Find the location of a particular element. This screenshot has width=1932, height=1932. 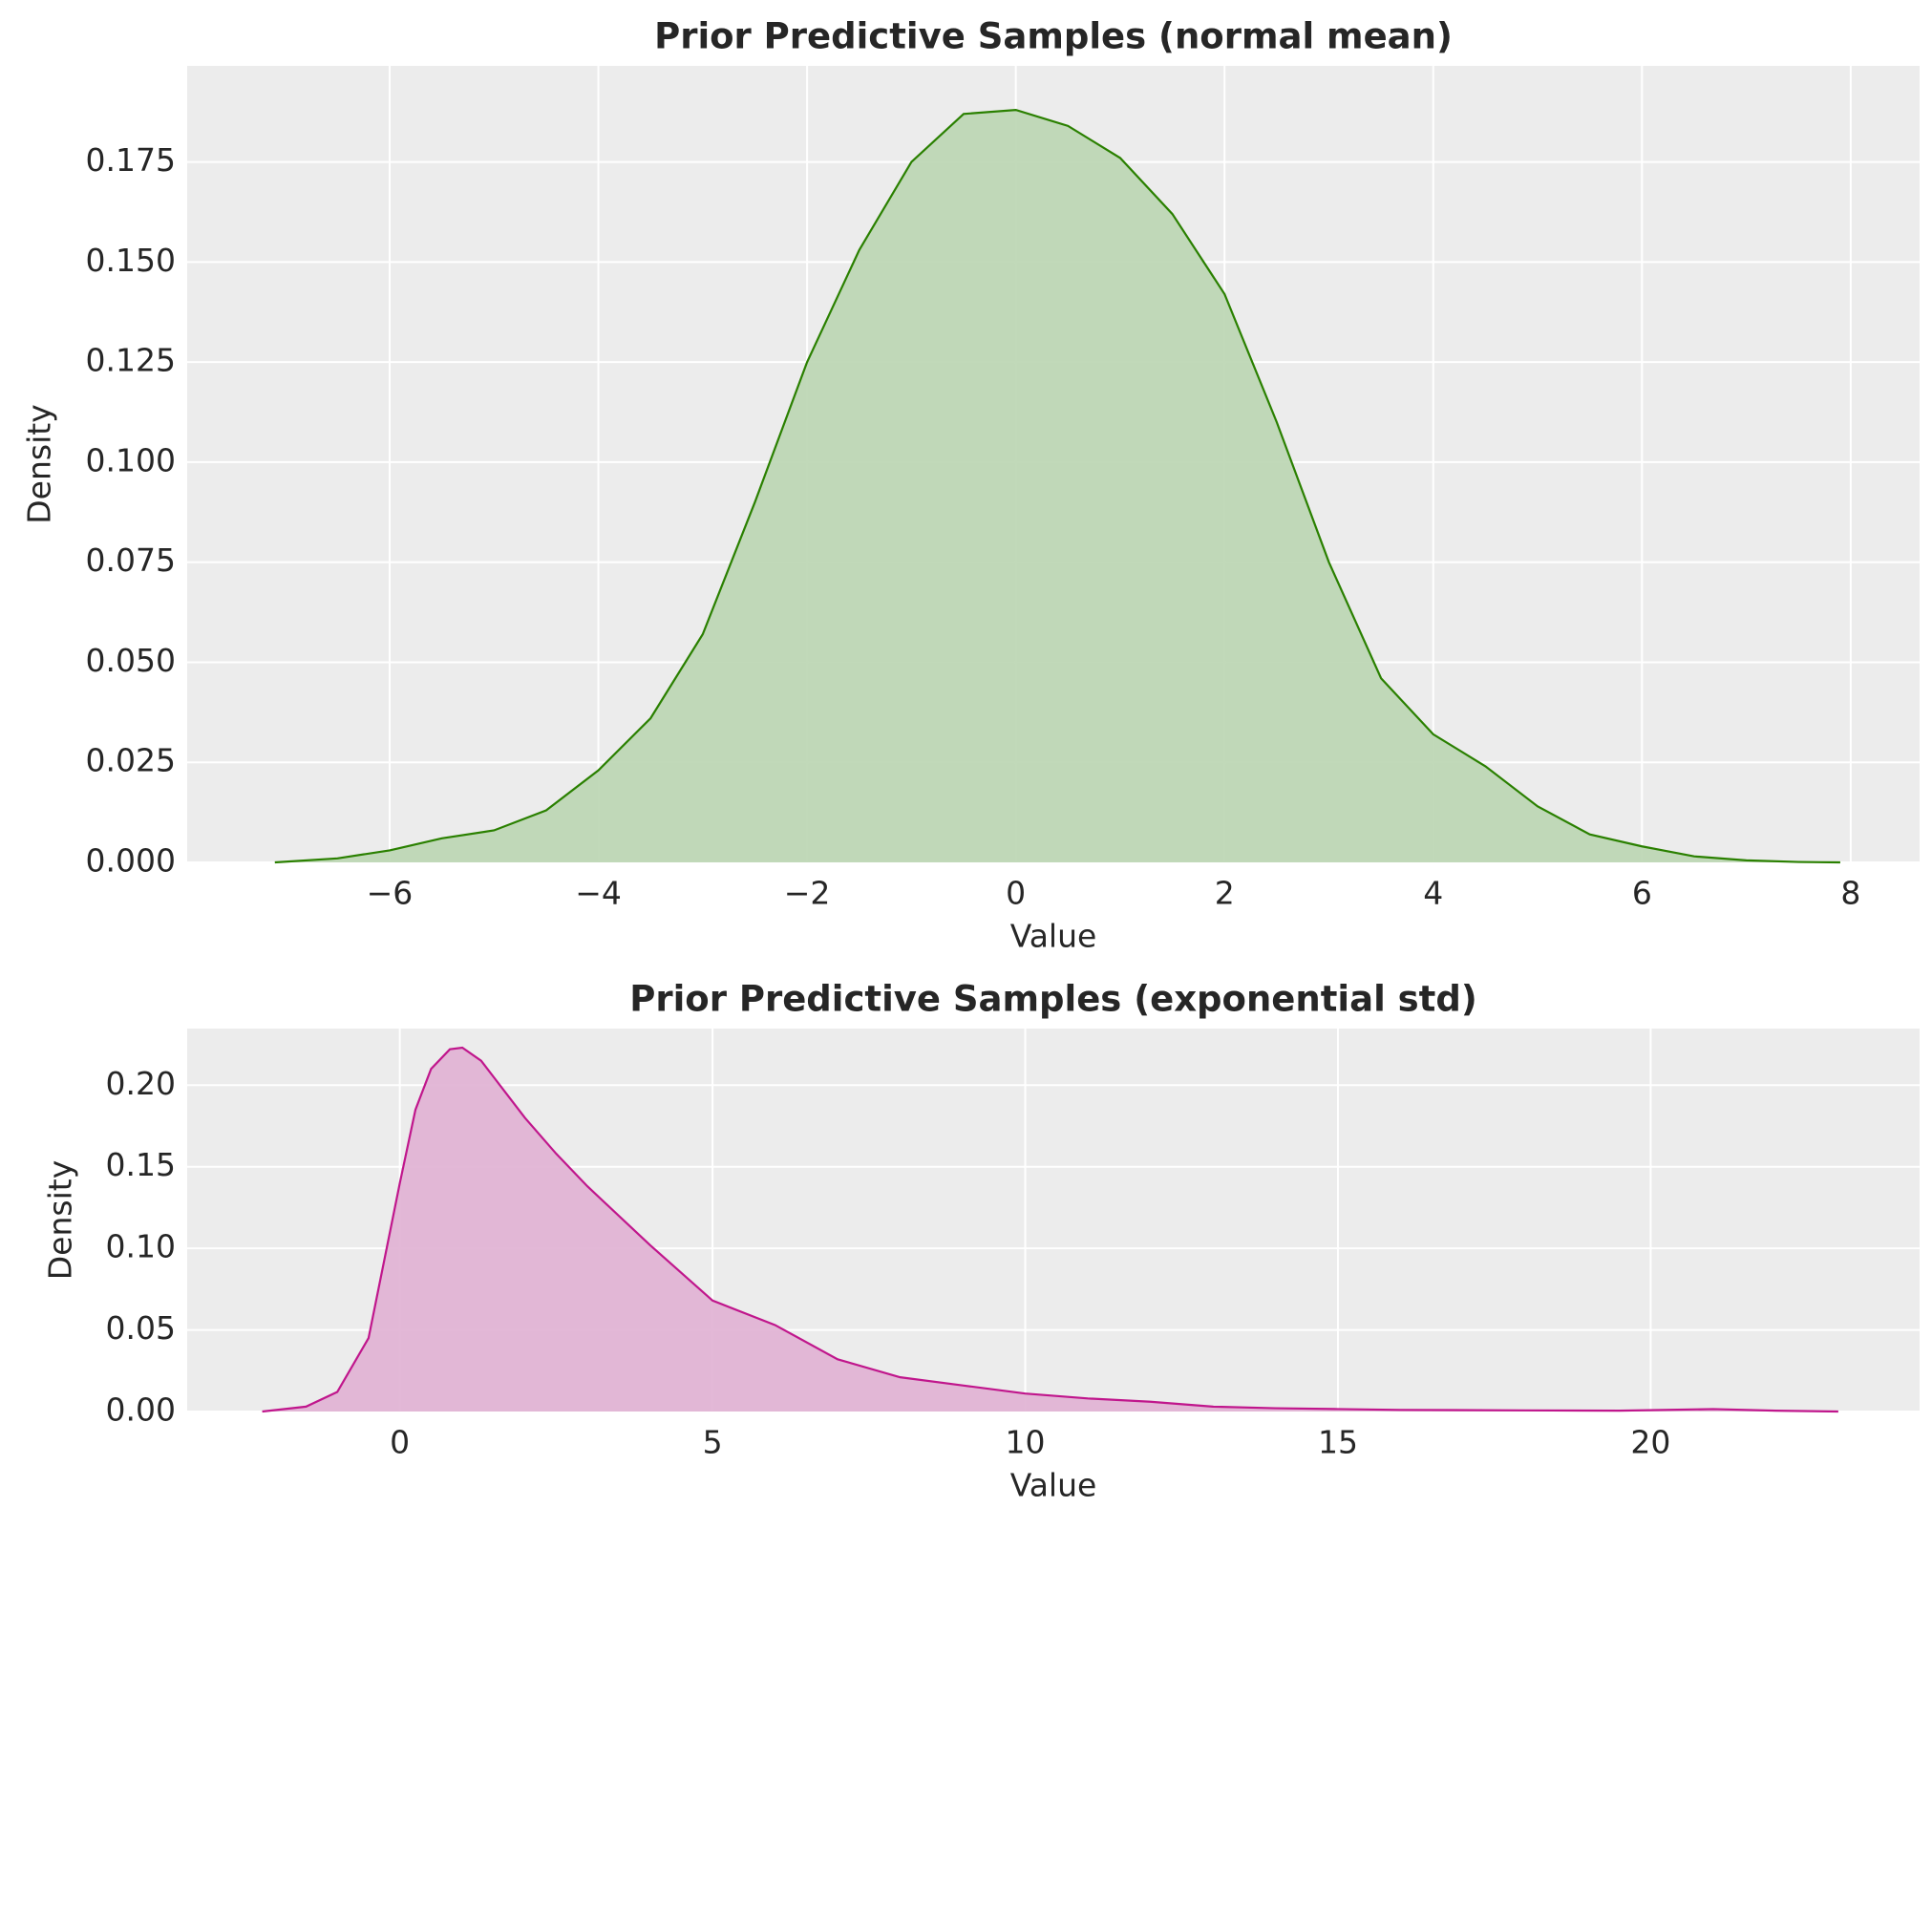

x-tick-label: 10 is located at coordinates (1026, 1442).